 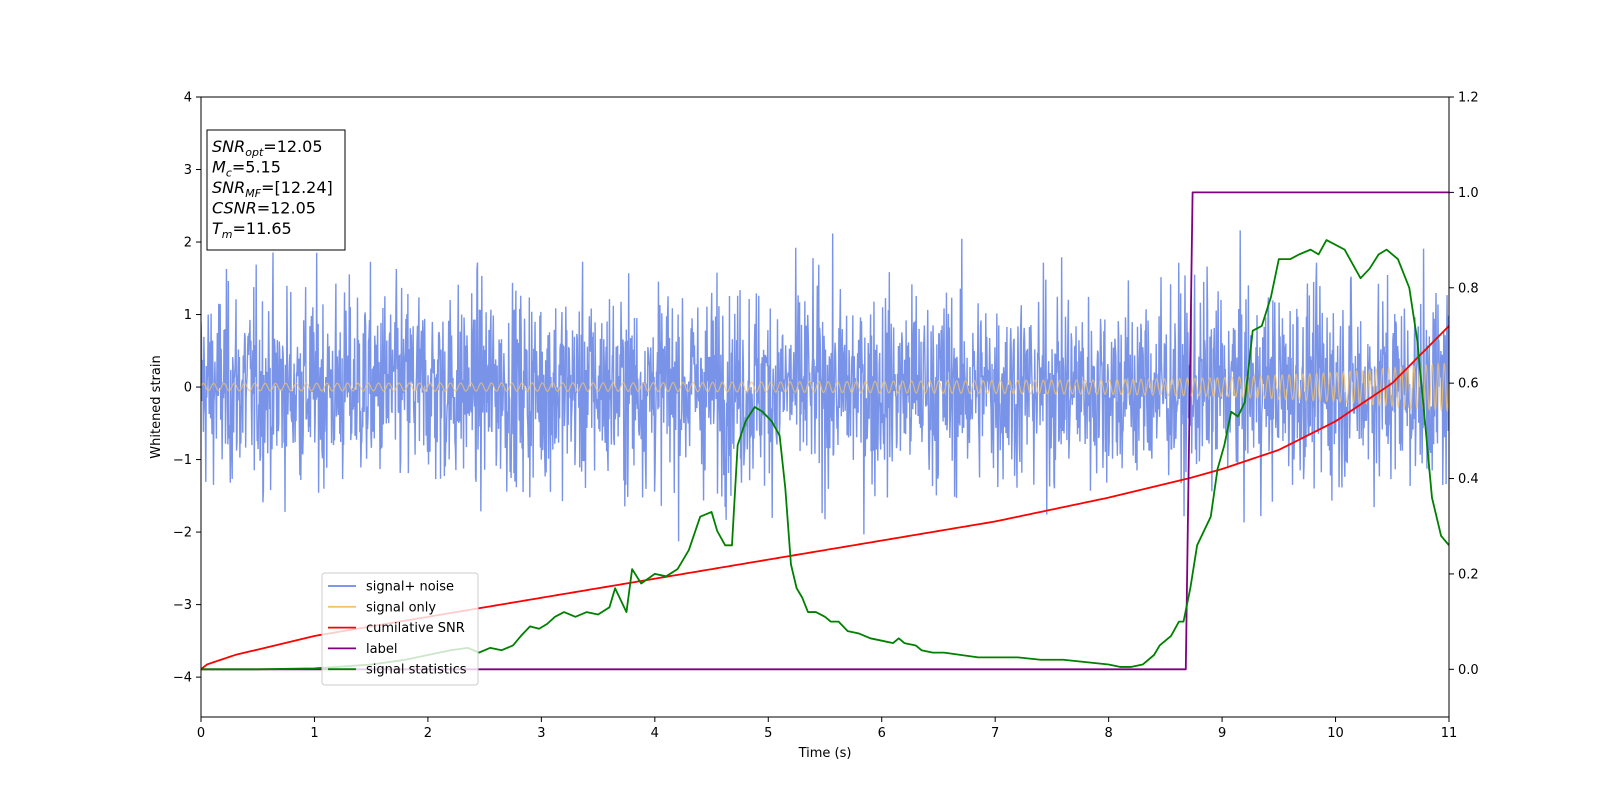 I want to click on x-tick-label: 6, so click(x=882, y=733).